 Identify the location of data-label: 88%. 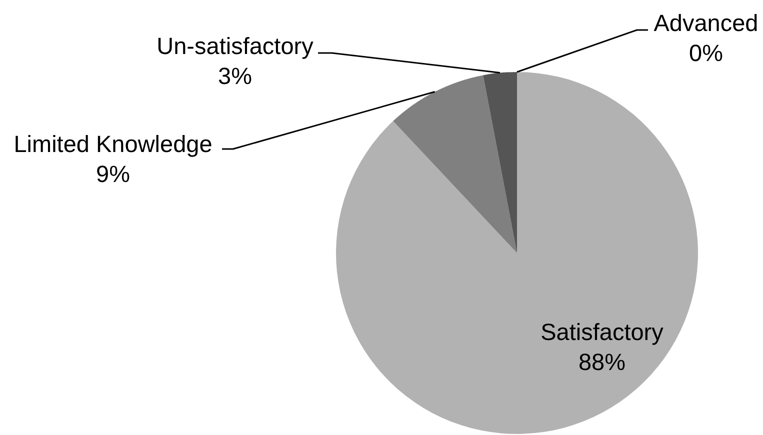
(602, 362).